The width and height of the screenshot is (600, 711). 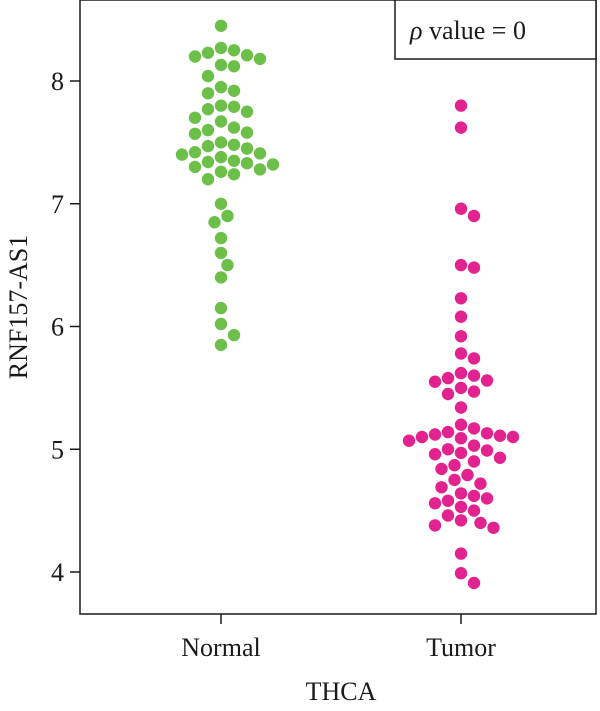 I want to click on annotation-box: ρ value = 0, so click(x=495, y=30).